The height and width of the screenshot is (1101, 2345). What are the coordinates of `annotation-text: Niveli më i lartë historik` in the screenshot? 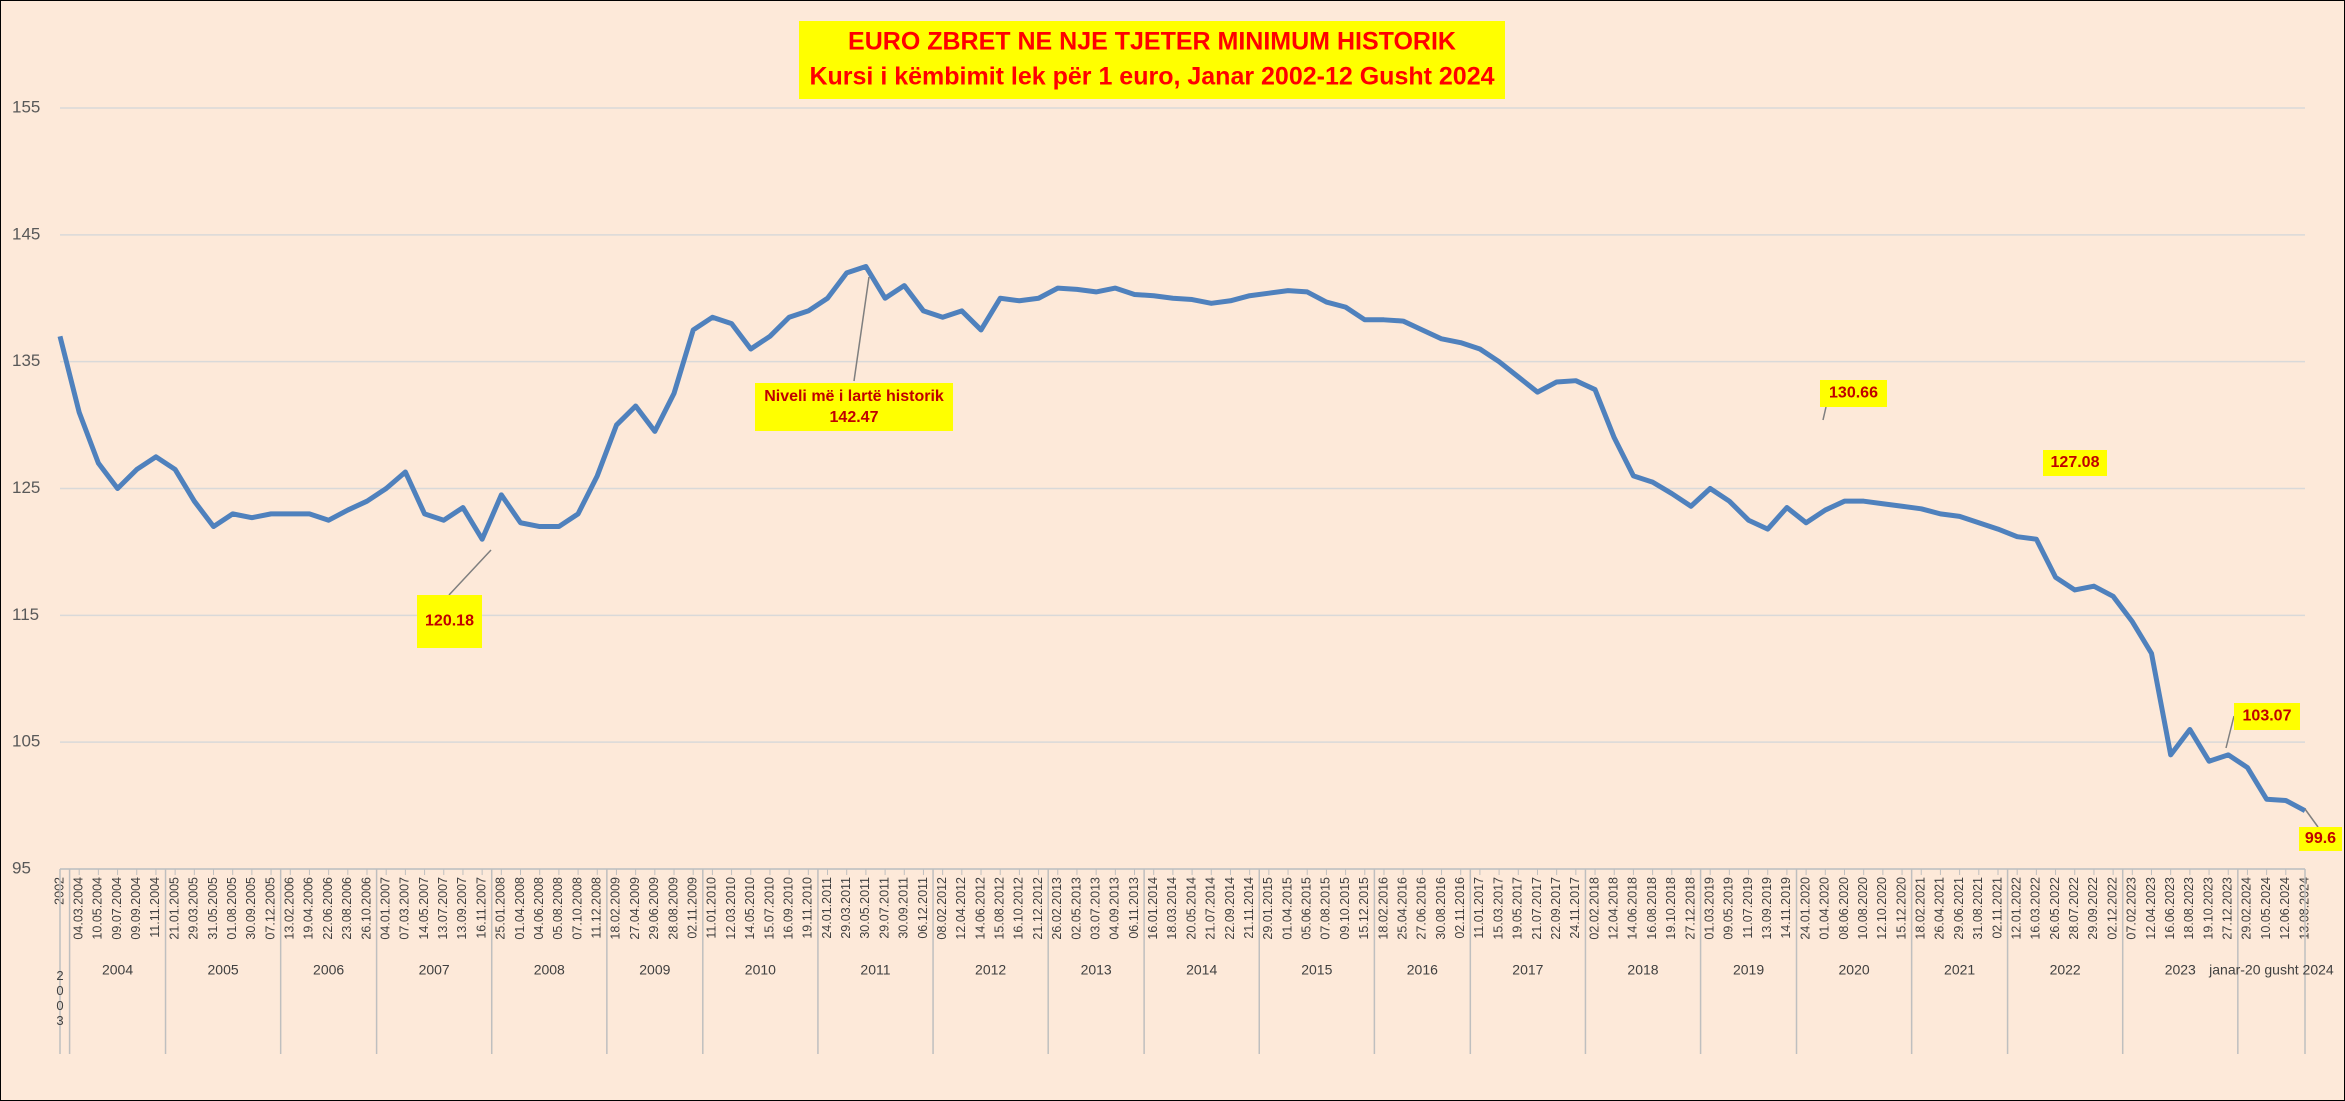 It's located at (854, 396).